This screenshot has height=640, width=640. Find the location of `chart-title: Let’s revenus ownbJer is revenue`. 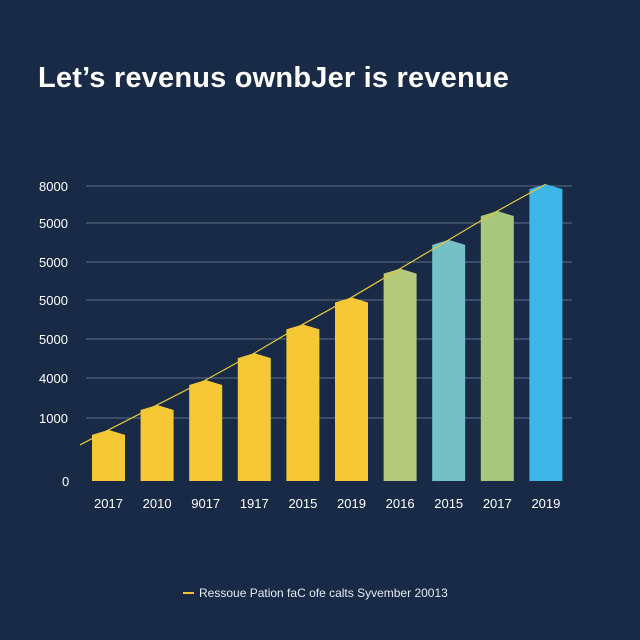

chart-title: Let’s revenus ownbJer is revenue is located at coordinates (274, 78).